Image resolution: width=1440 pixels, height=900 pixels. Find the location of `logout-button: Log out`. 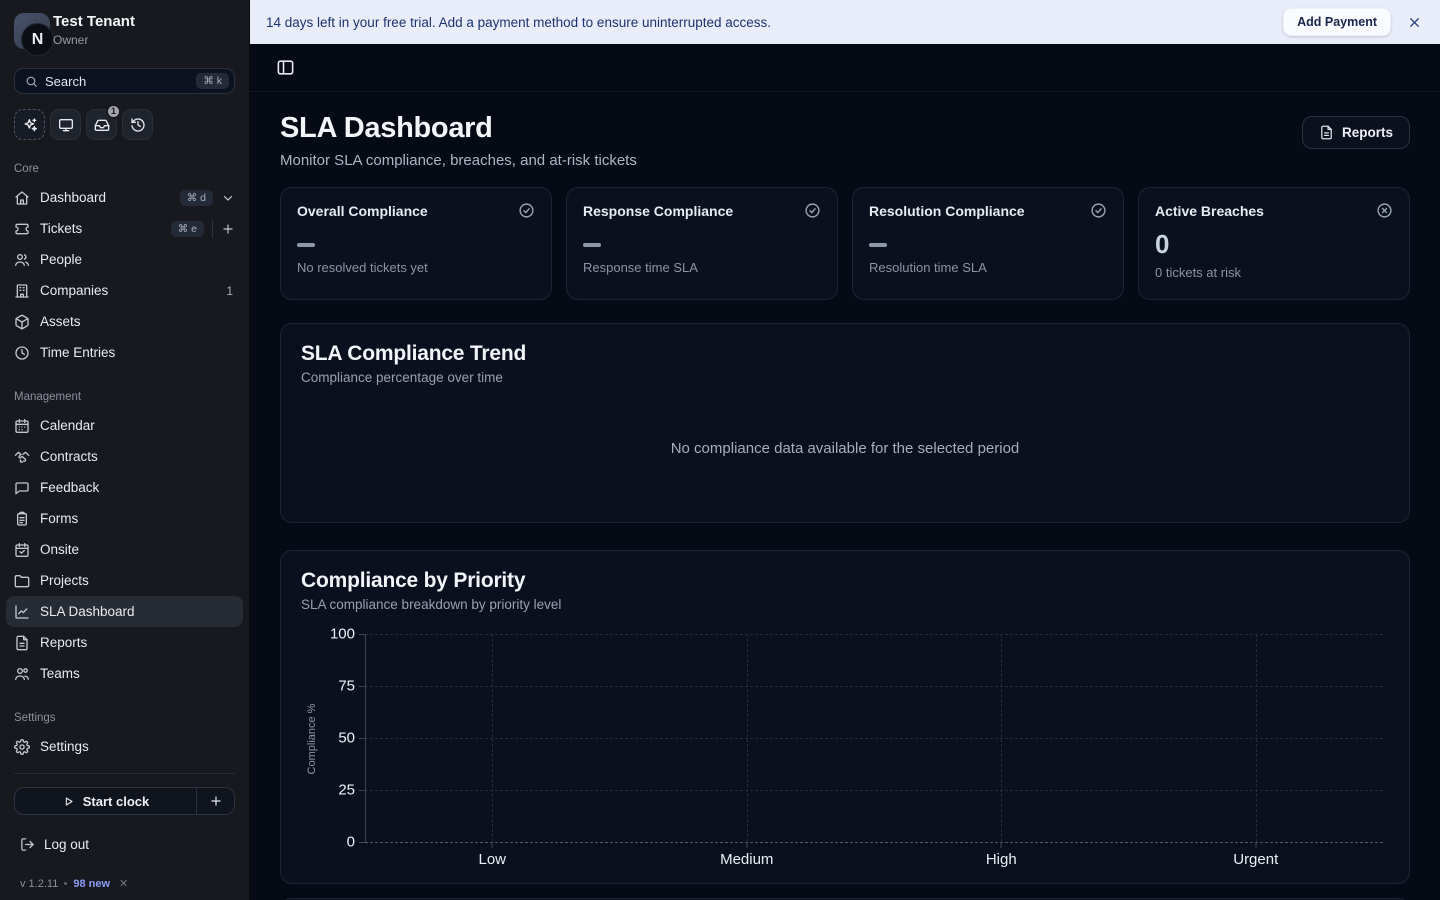

logout-button: Log out is located at coordinates (124, 844).